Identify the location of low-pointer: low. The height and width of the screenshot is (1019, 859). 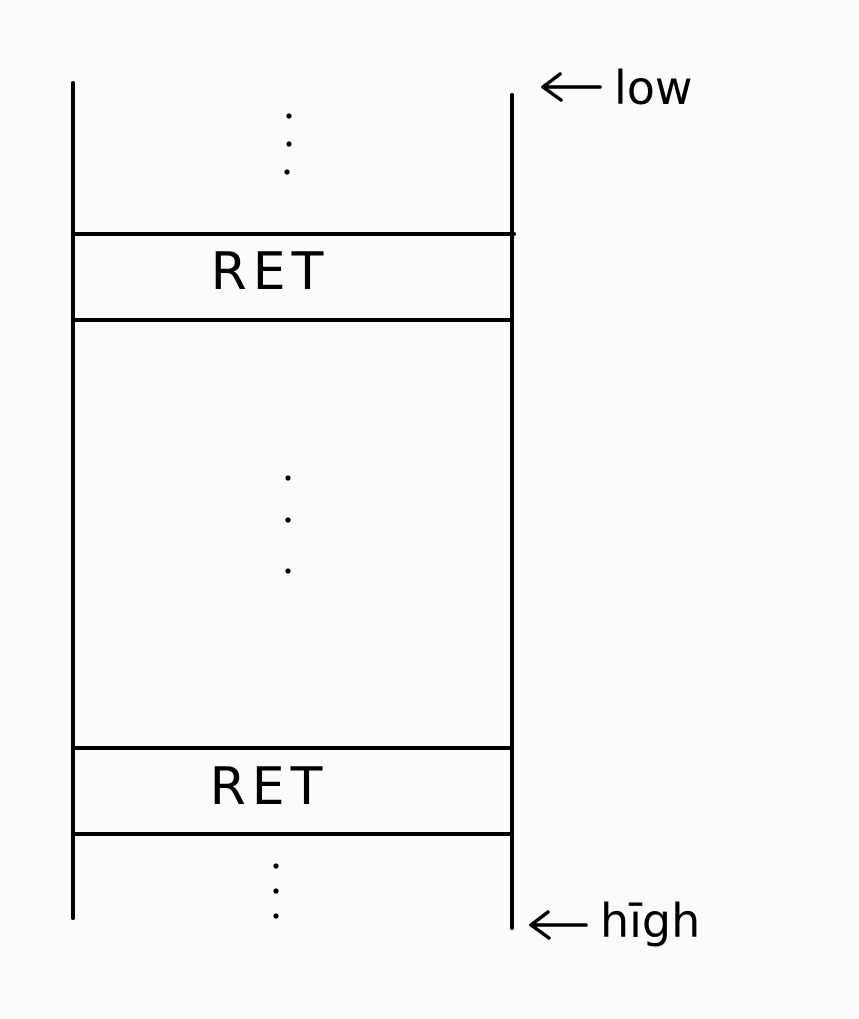
(617, 88).